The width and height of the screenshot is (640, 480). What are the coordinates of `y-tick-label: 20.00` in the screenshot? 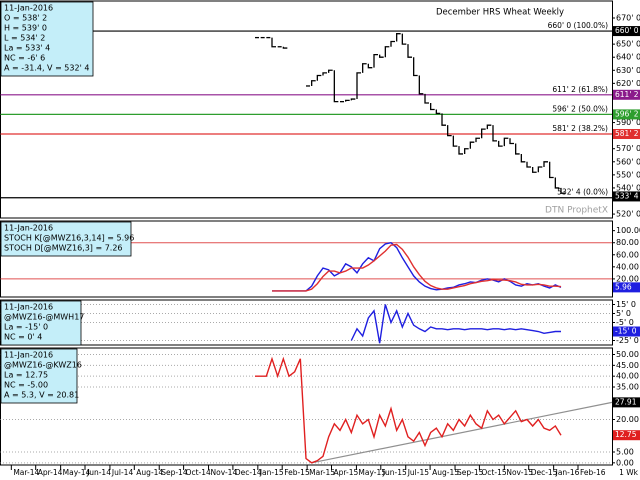 It's located at (627, 278).